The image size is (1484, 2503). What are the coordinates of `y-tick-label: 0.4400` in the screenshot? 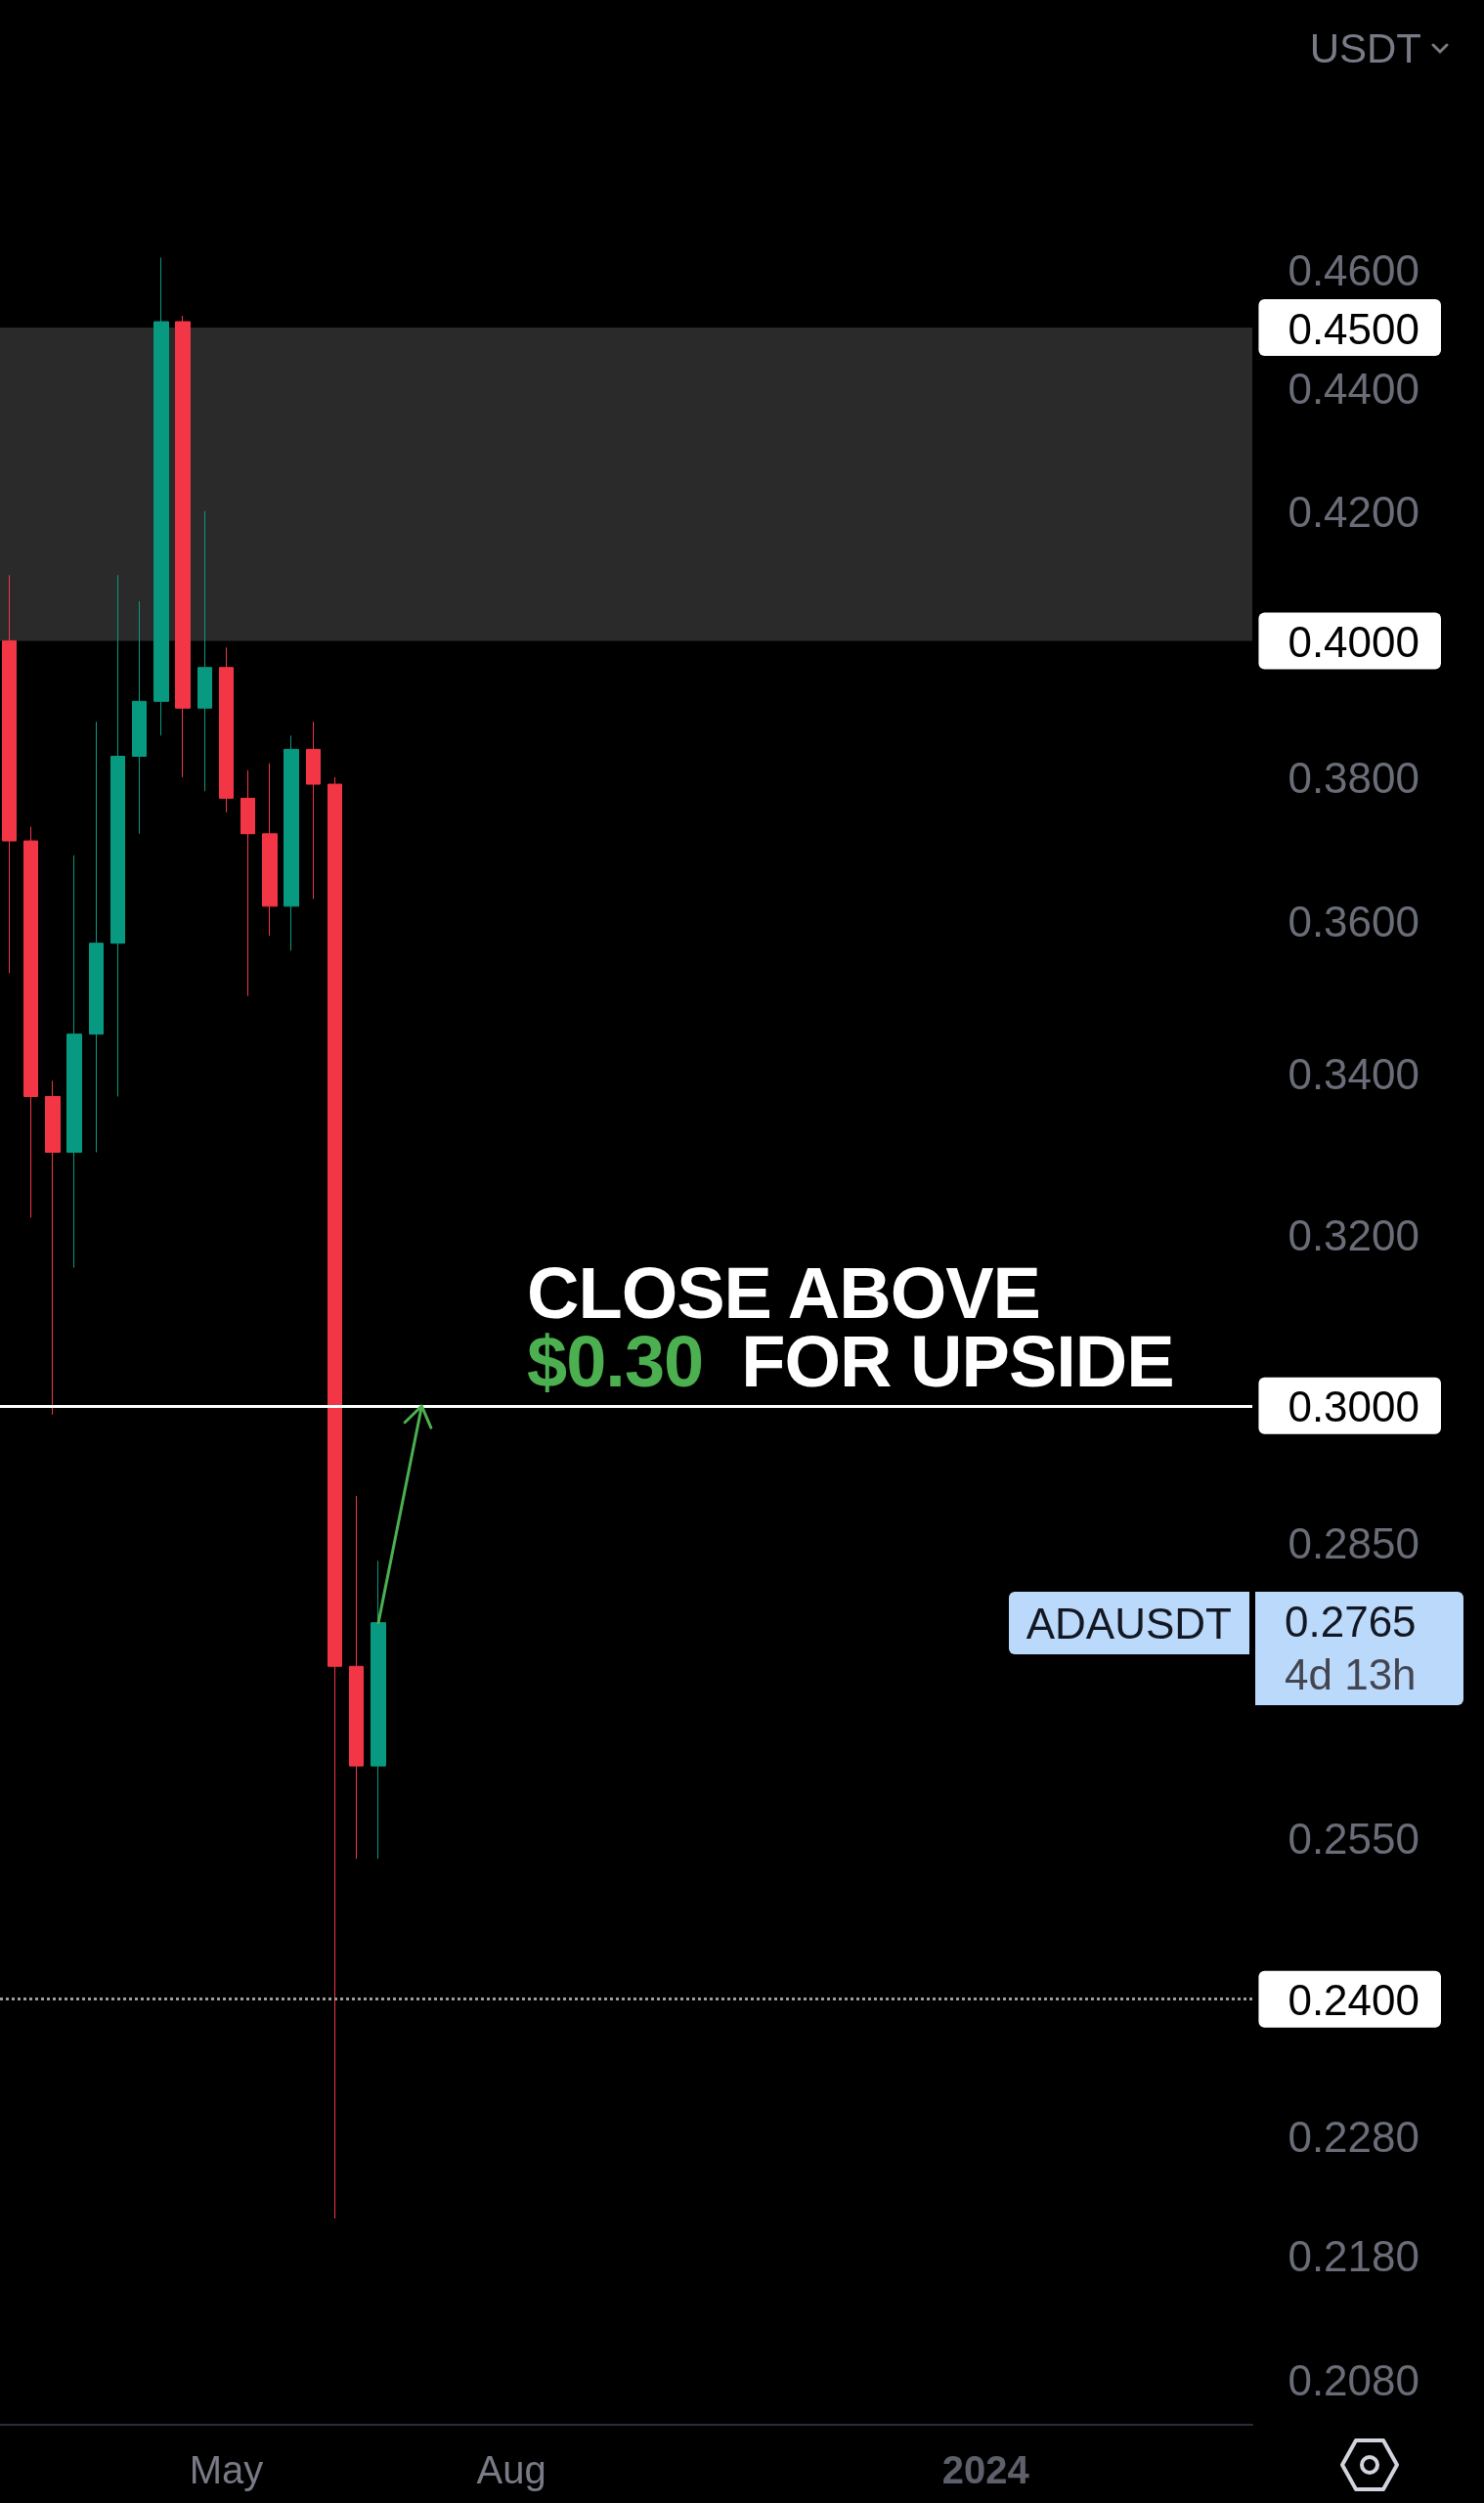 It's located at (1353, 388).